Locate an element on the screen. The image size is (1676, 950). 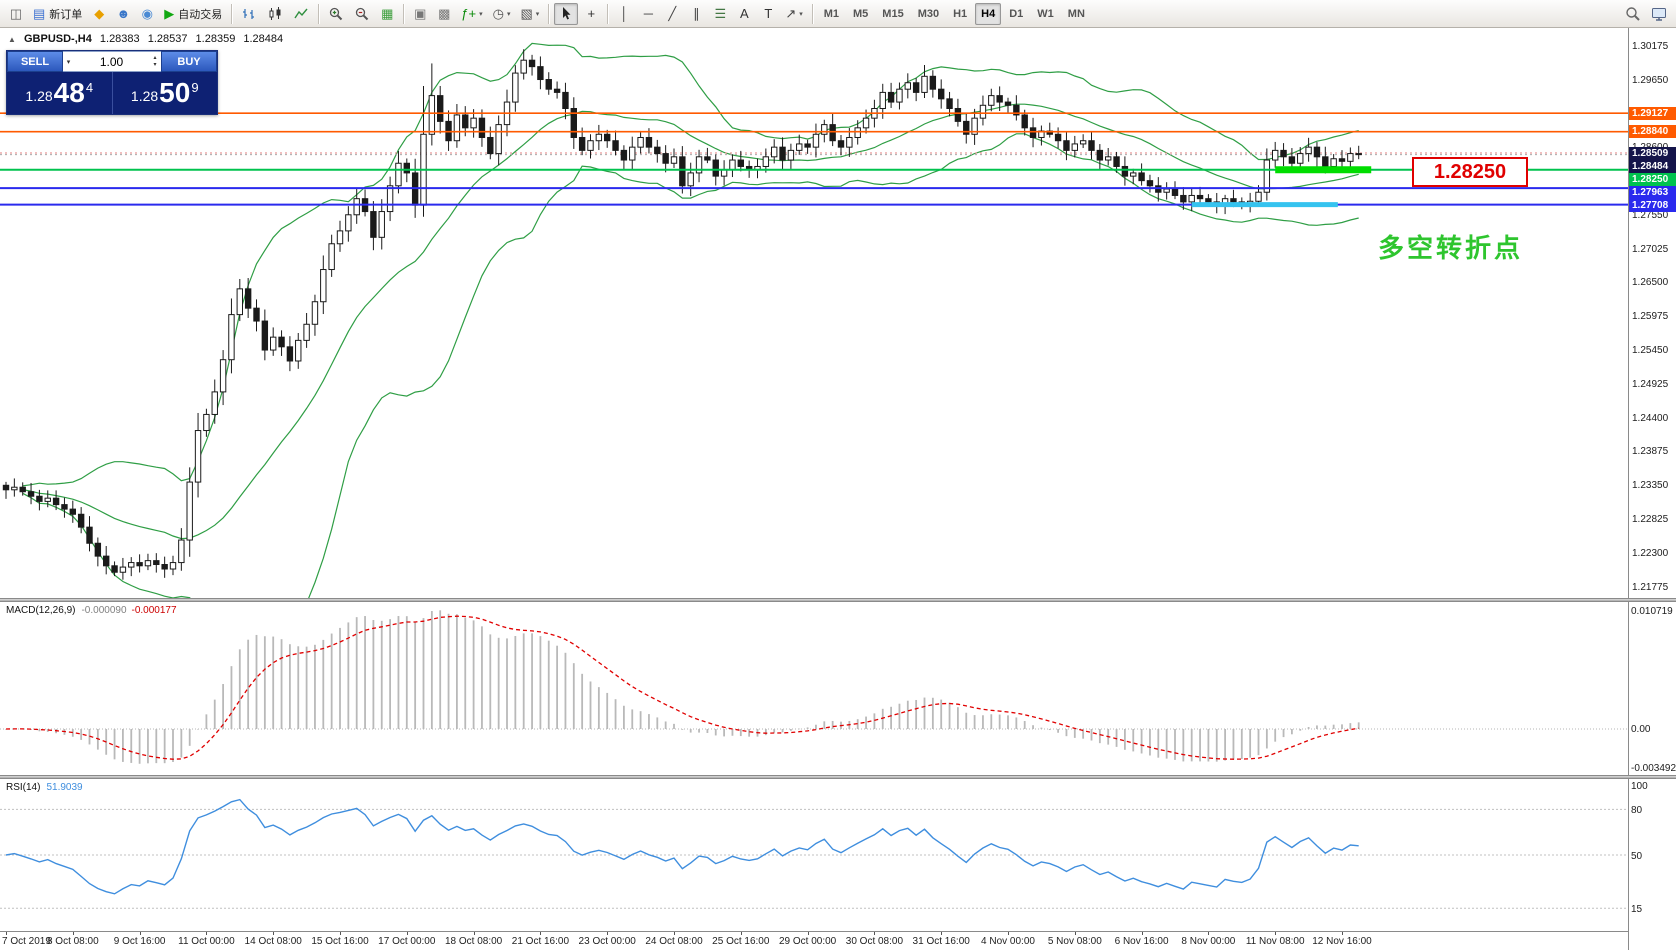
buy-button: BUY is located at coordinates (189, 61).